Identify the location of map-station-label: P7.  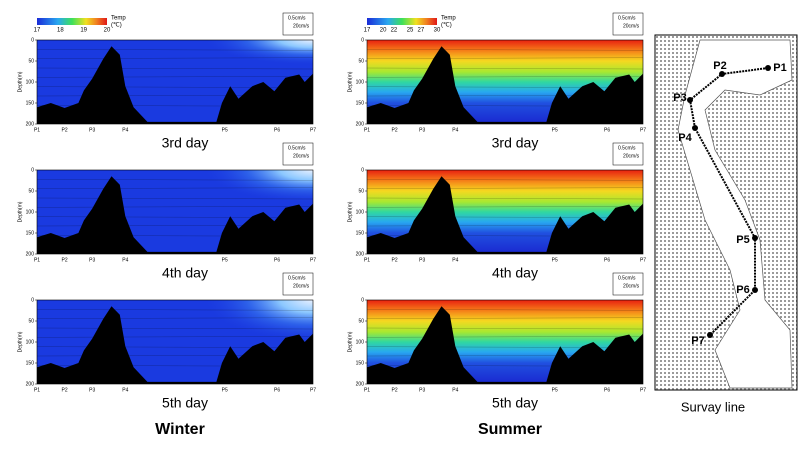
(697, 341).